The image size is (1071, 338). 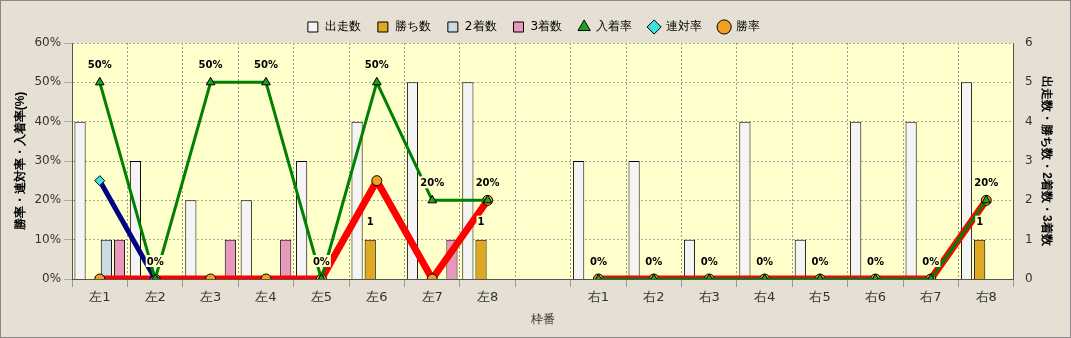 What do you see at coordinates (48, 81) in the screenshot?
I see `y-tick-label: 50%` at bounding box center [48, 81].